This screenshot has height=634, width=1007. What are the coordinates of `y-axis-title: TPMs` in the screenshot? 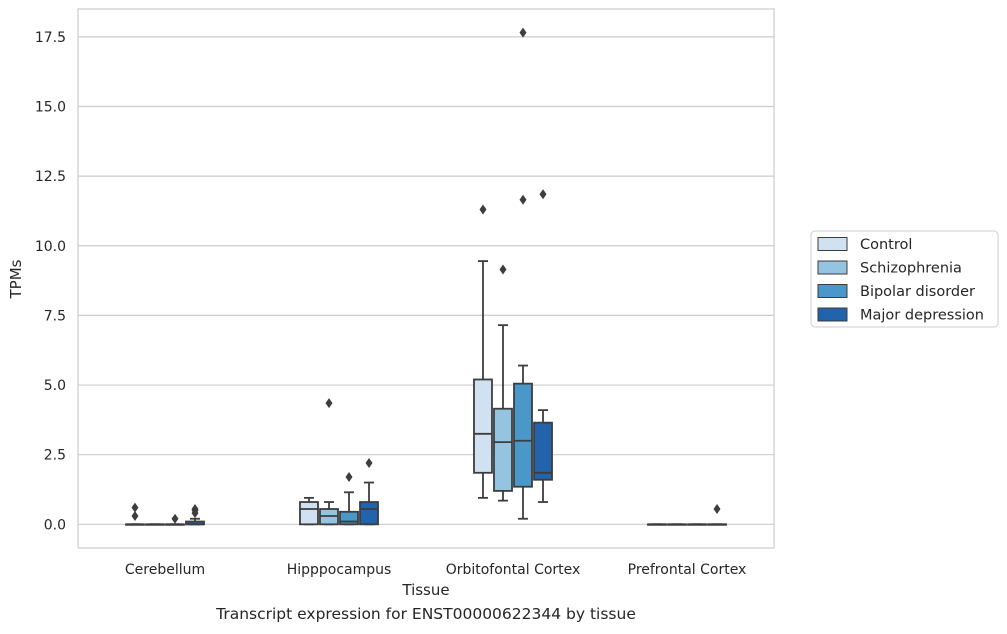 It's located at (16, 279).